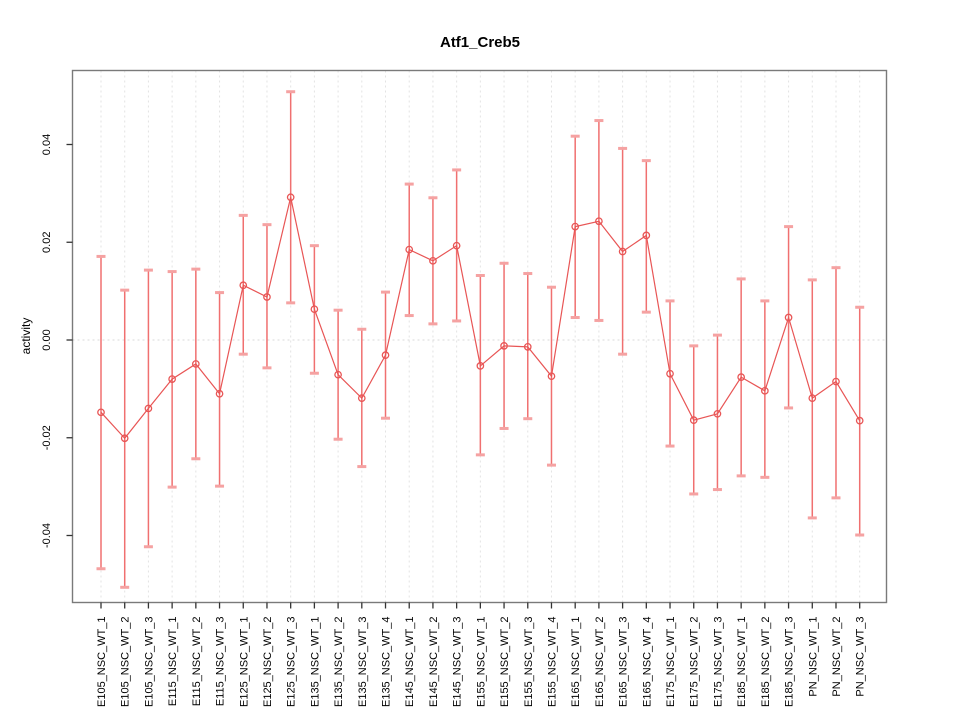 The height and width of the screenshot is (720, 960). I want to click on y-tick-label: 0.02, so click(47, 242).